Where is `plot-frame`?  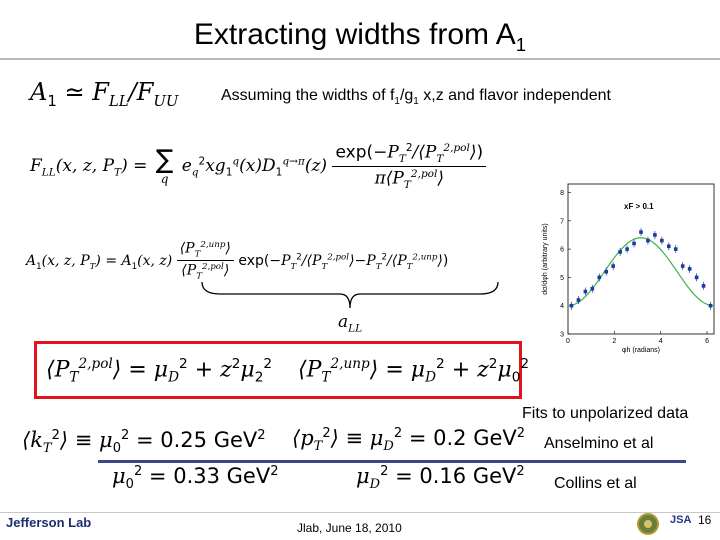
plot-frame is located at coordinates (641, 259).